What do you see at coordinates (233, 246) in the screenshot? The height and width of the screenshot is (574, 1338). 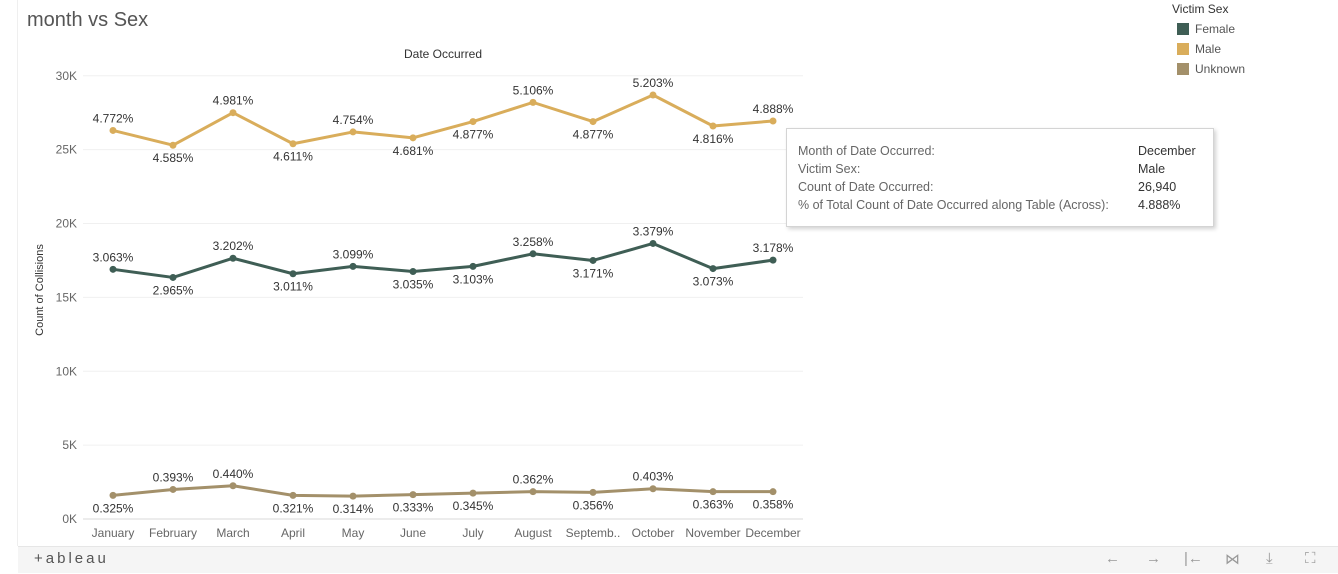 I see `data-label-female: 3.202%` at bounding box center [233, 246].